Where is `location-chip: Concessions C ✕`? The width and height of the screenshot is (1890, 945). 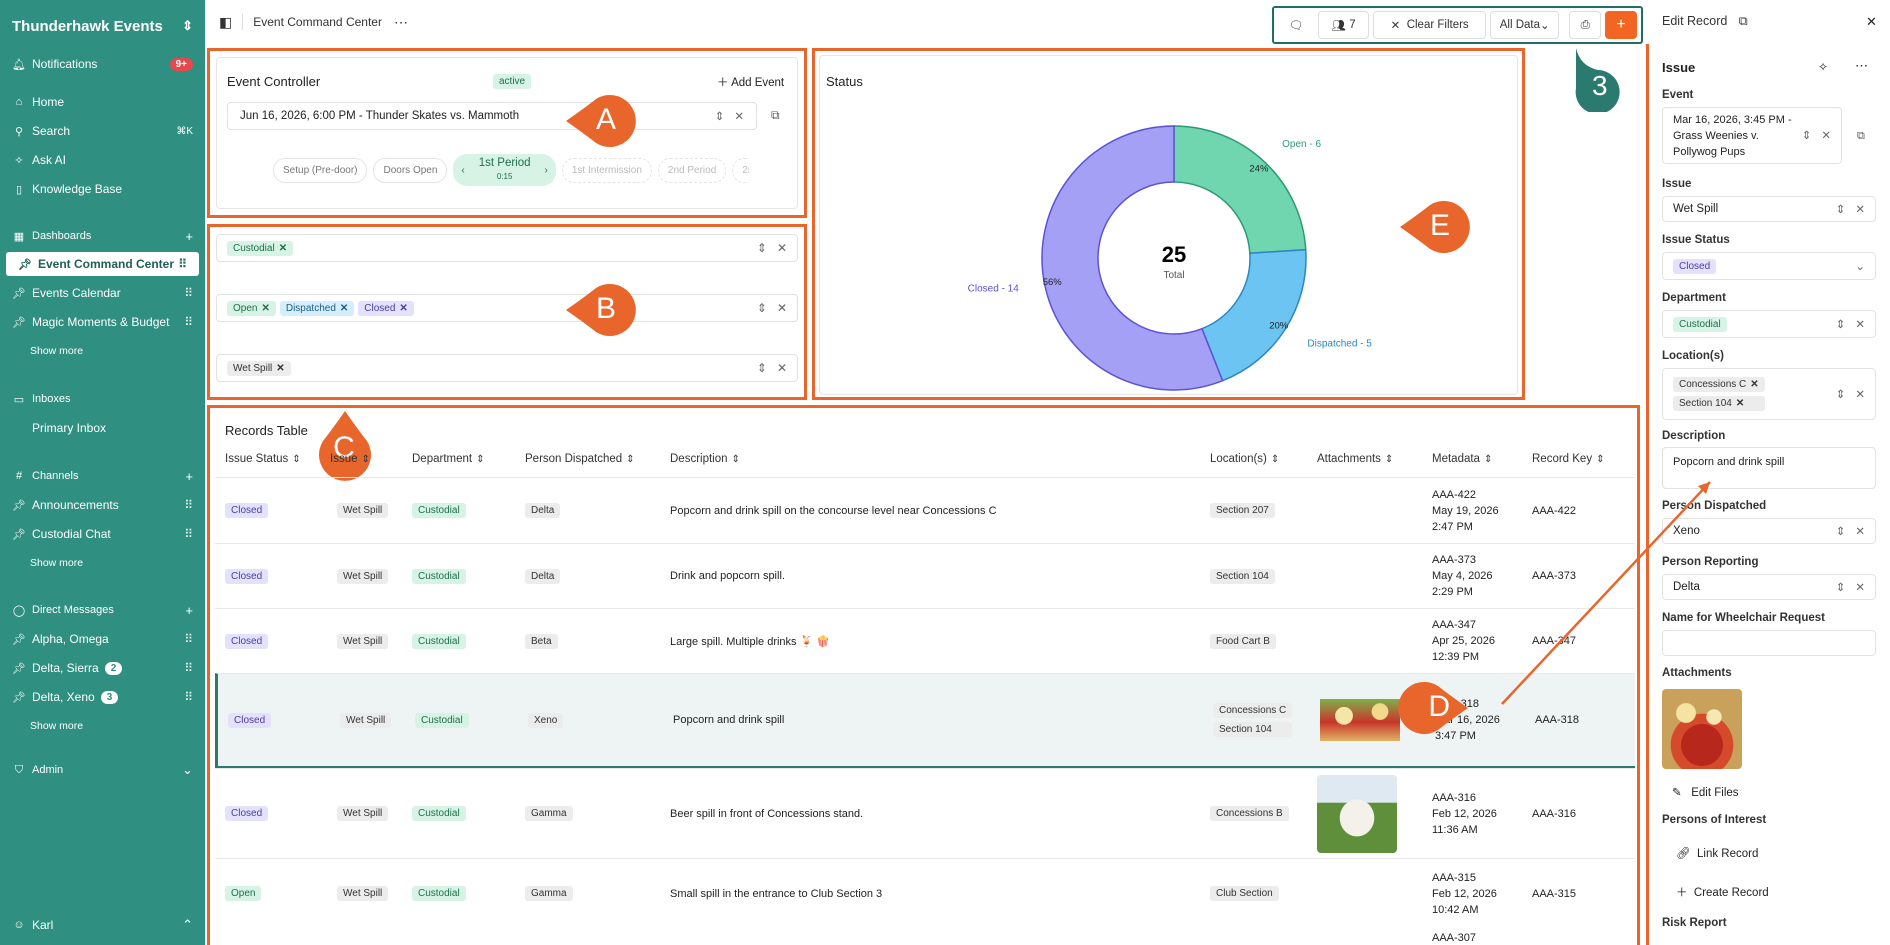
location-chip: Concessions C ✕ is located at coordinates (1719, 384).